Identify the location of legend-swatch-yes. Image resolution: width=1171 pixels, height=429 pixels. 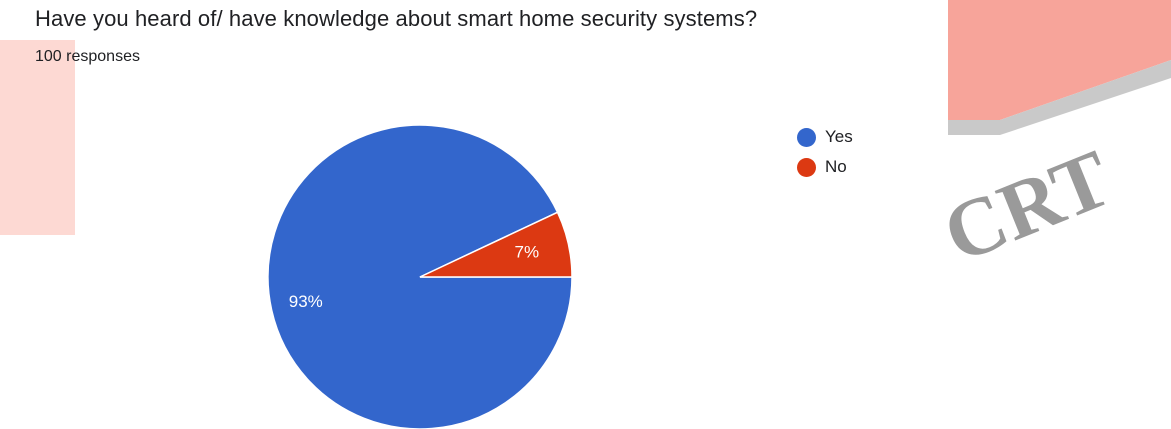
(806, 137).